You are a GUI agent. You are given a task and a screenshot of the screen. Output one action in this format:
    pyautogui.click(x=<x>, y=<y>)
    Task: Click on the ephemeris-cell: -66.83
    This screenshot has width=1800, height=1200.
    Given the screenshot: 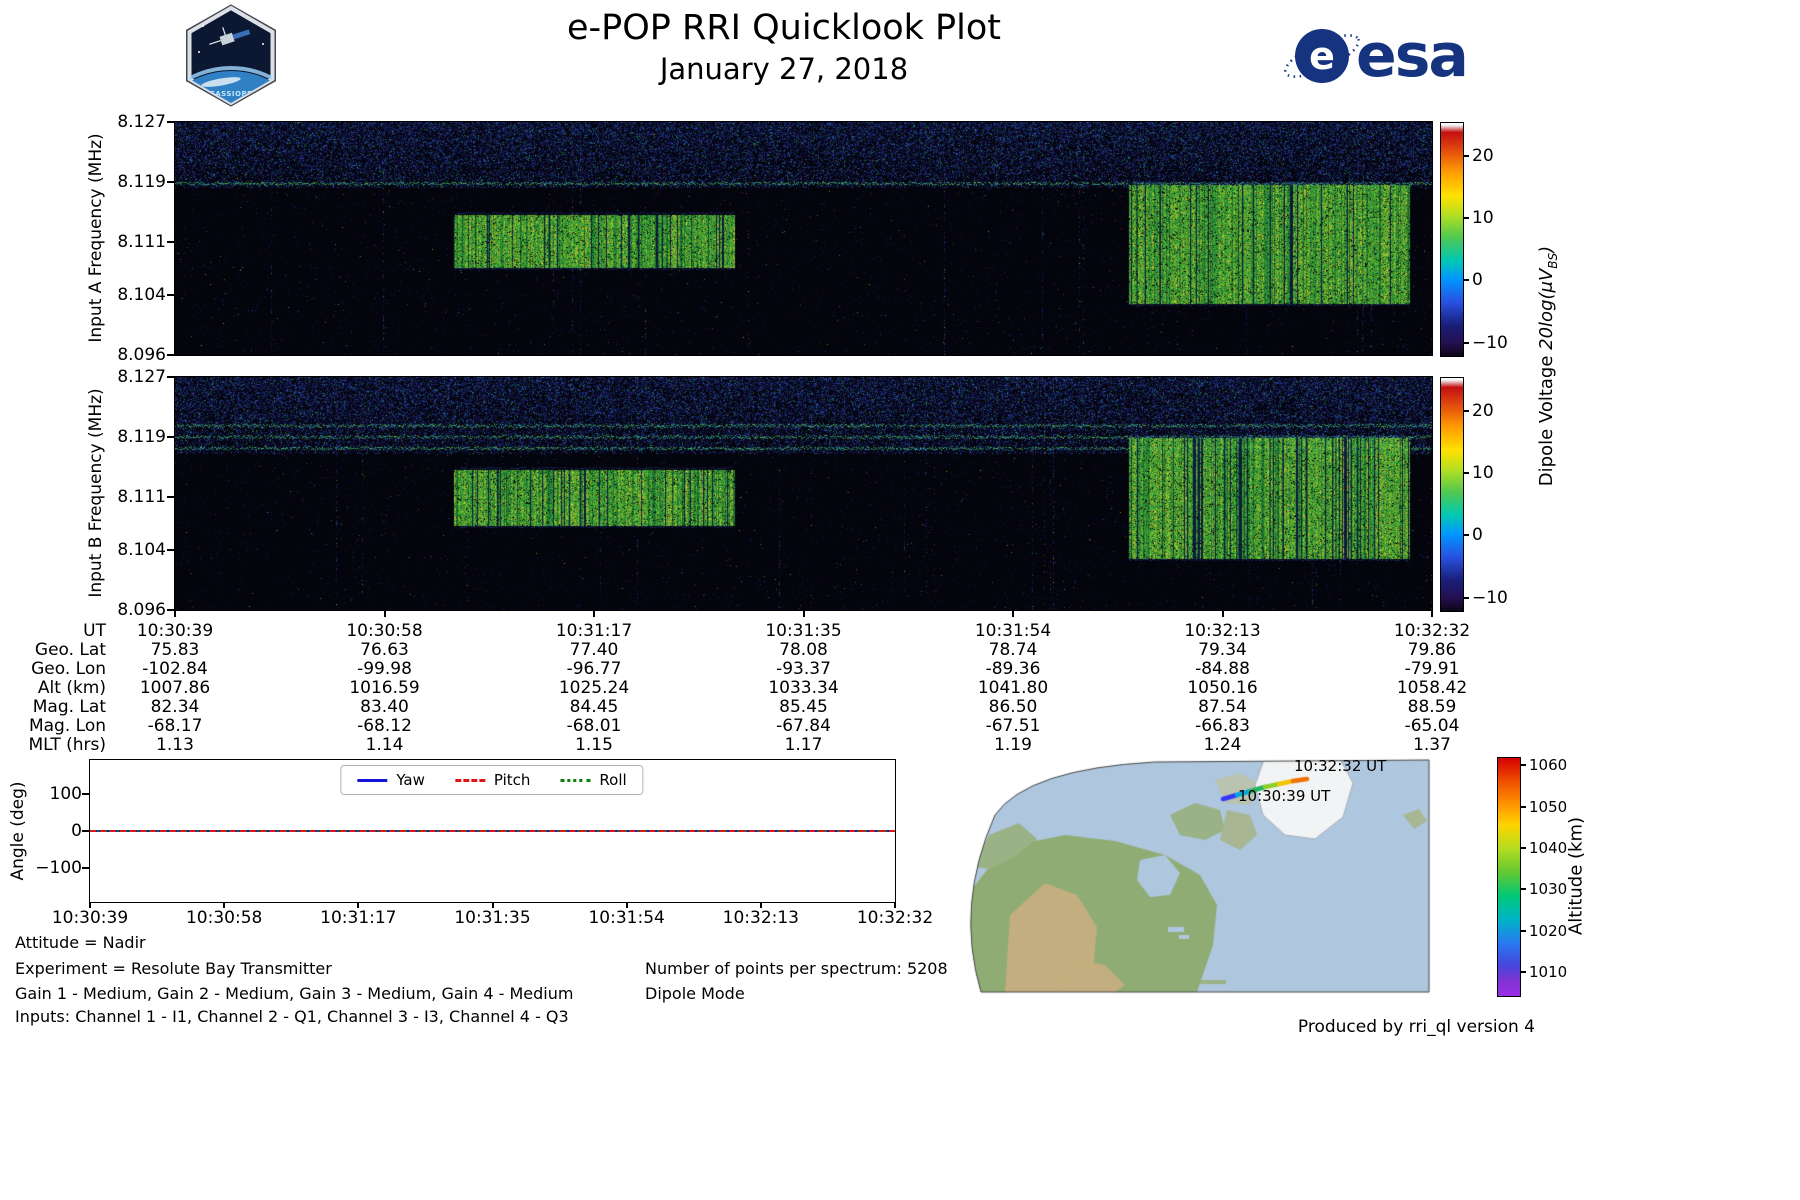 What is the action you would take?
    pyautogui.click(x=1222, y=726)
    